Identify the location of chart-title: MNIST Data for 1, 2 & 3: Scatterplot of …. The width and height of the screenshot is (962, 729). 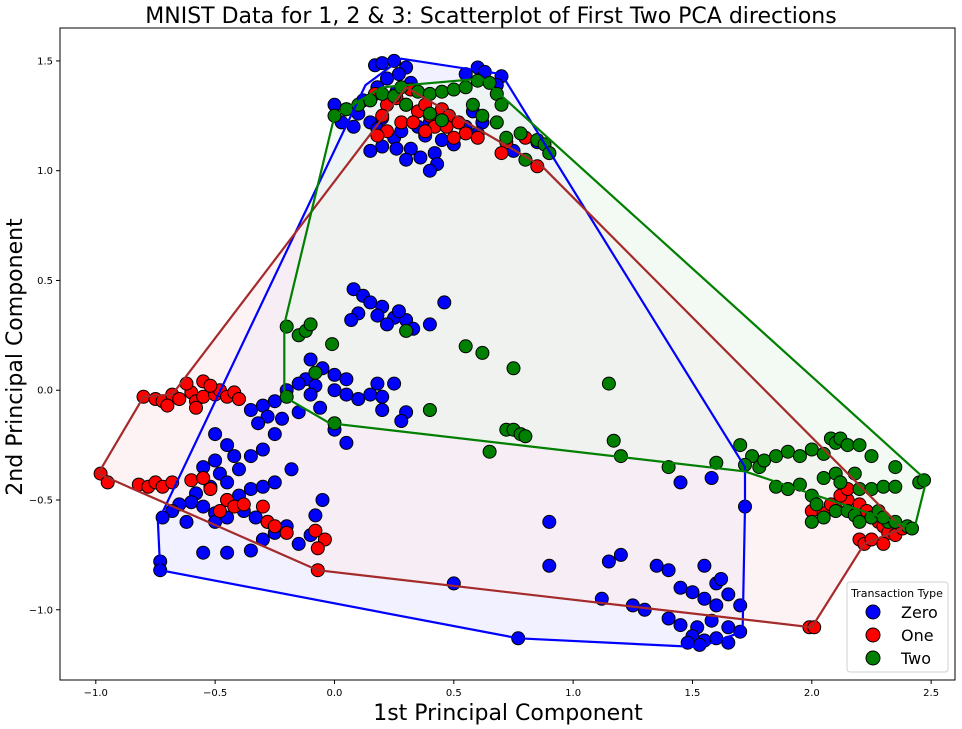
(490, 16).